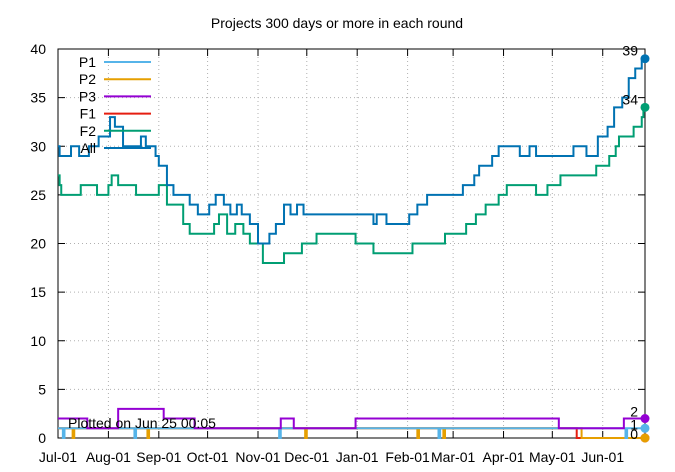 The image size is (675, 472). I want to click on legend-label-all: All, so click(88, 148).